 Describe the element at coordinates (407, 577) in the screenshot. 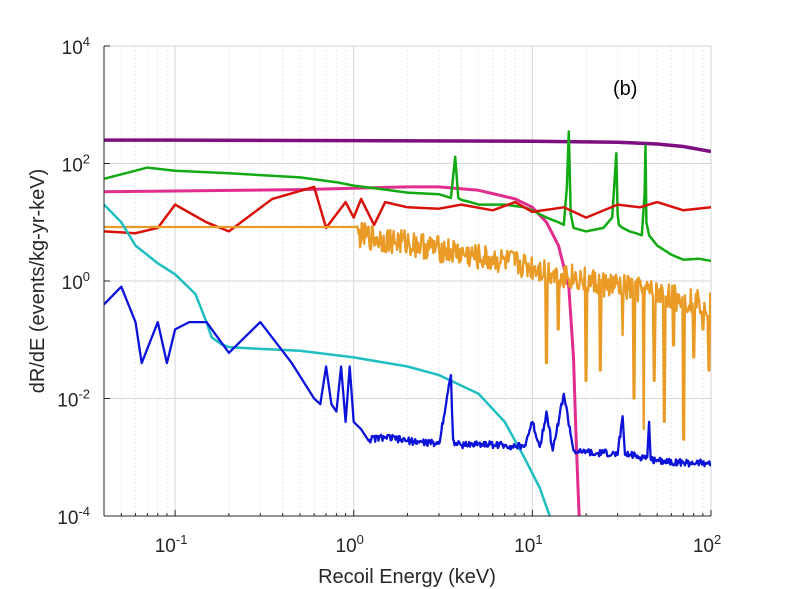

I see `x-axis-title: Recoil Energy (keV)` at that location.